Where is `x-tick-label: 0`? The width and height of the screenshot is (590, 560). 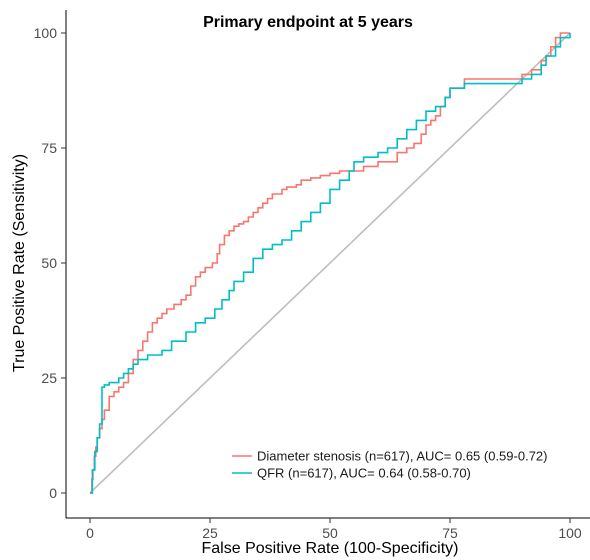 x-tick-label: 0 is located at coordinates (90, 533).